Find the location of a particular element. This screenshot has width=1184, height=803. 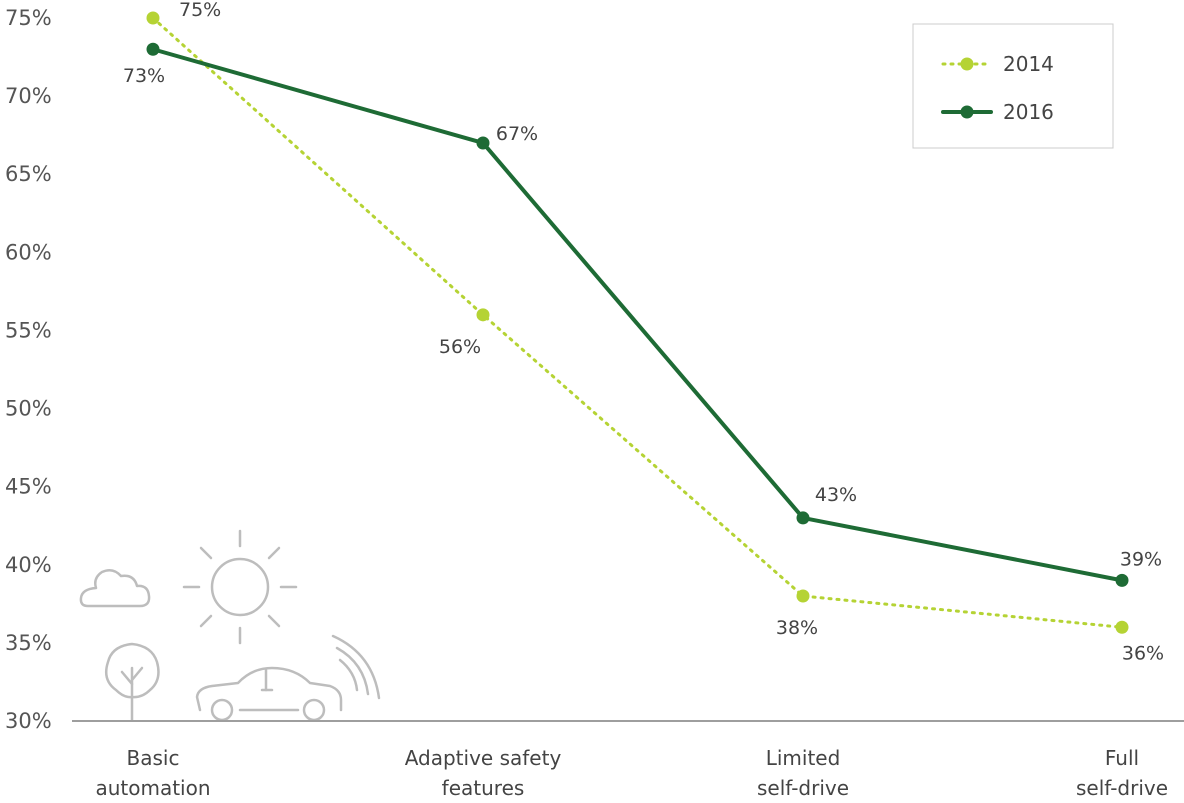

y-tick-label: 45% is located at coordinates (28, 487).